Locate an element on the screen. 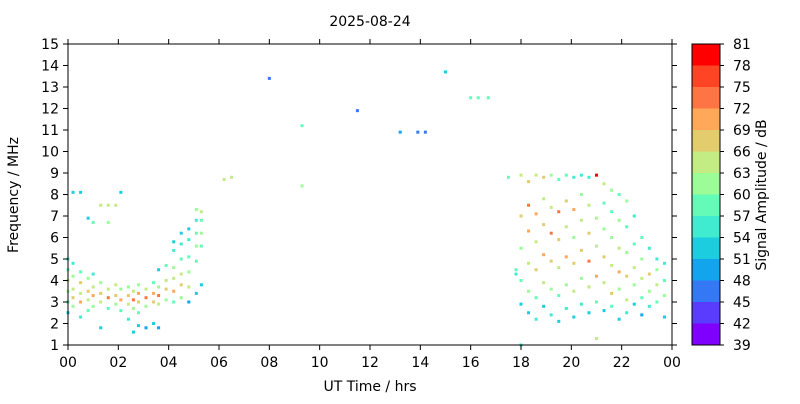 The image size is (800, 404). colorbar-tick-label: 42 is located at coordinates (742, 325).